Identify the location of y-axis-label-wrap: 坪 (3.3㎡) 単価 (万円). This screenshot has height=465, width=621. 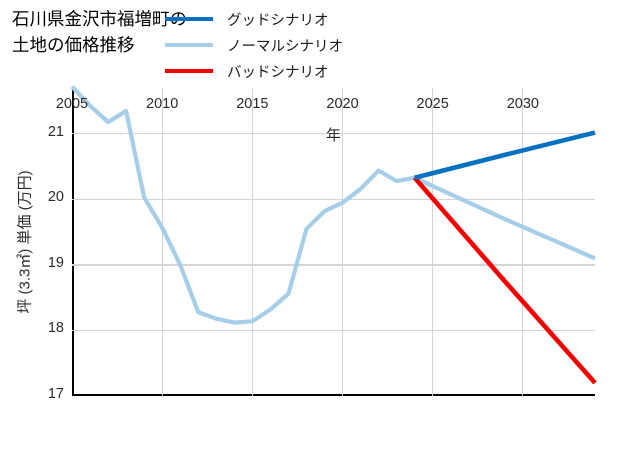
(25, 242).